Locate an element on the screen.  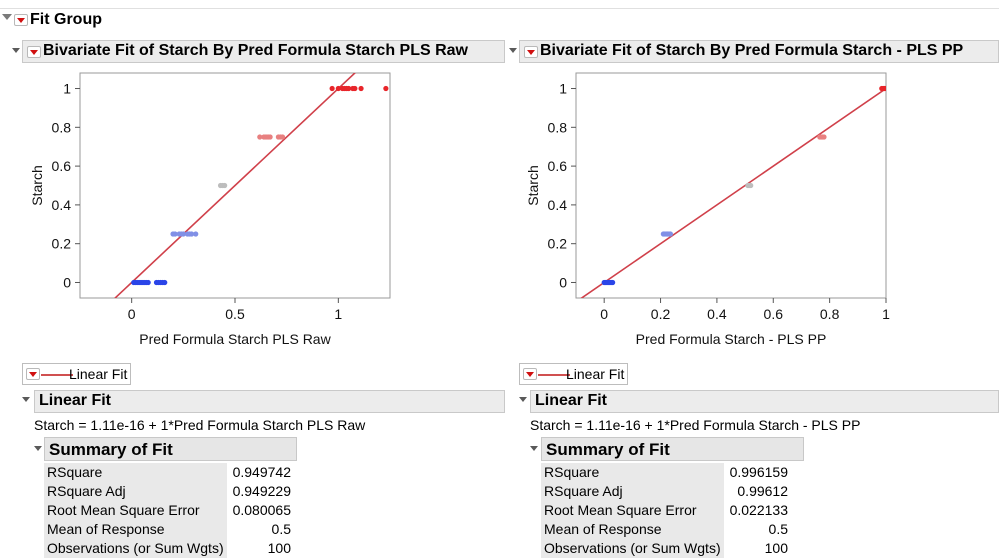
collapse-summary-right-icon is located at coordinates (534, 448).